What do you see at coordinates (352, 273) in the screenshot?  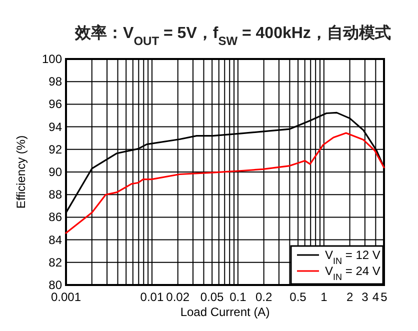 I see `legend-label: V$_{IN}$ = 24 V` at bounding box center [352, 273].